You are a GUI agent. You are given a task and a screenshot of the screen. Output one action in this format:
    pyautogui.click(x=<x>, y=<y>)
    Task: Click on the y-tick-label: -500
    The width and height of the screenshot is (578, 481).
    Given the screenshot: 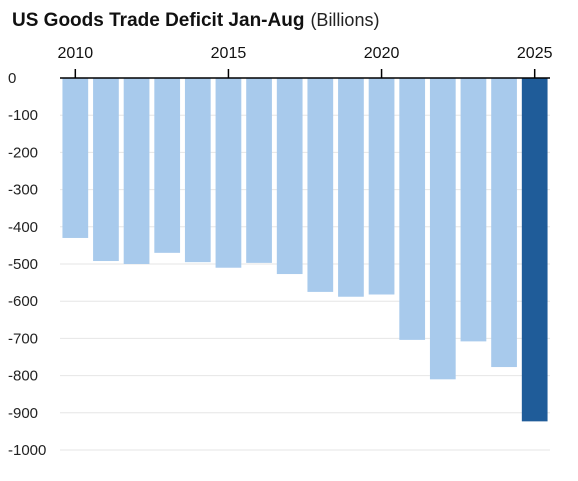 What is the action you would take?
    pyautogui.click(x=23, y=264)
    